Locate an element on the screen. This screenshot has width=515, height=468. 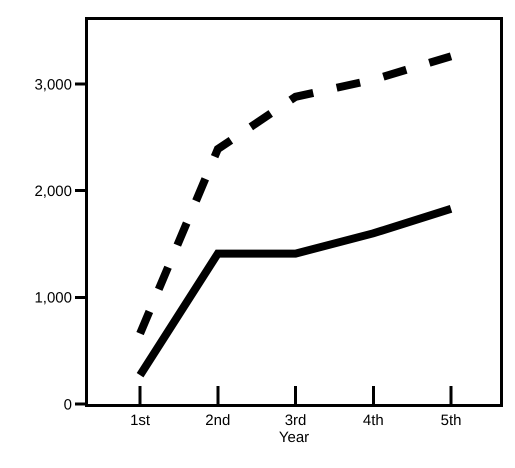
y-tick-label: 3,000 is located at coordinates (53, 85).